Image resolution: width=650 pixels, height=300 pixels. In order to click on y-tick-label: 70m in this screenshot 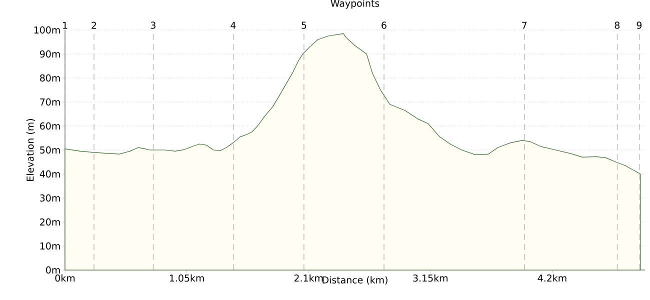, I will do `click(50, 102)`.